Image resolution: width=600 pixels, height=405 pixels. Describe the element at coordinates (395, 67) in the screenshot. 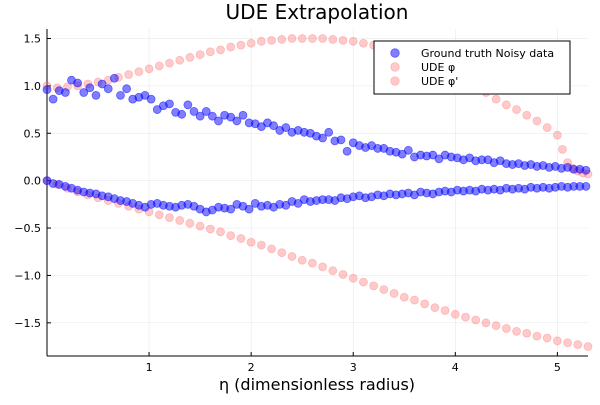

I see `legend-marker-ude-phi` at that location.